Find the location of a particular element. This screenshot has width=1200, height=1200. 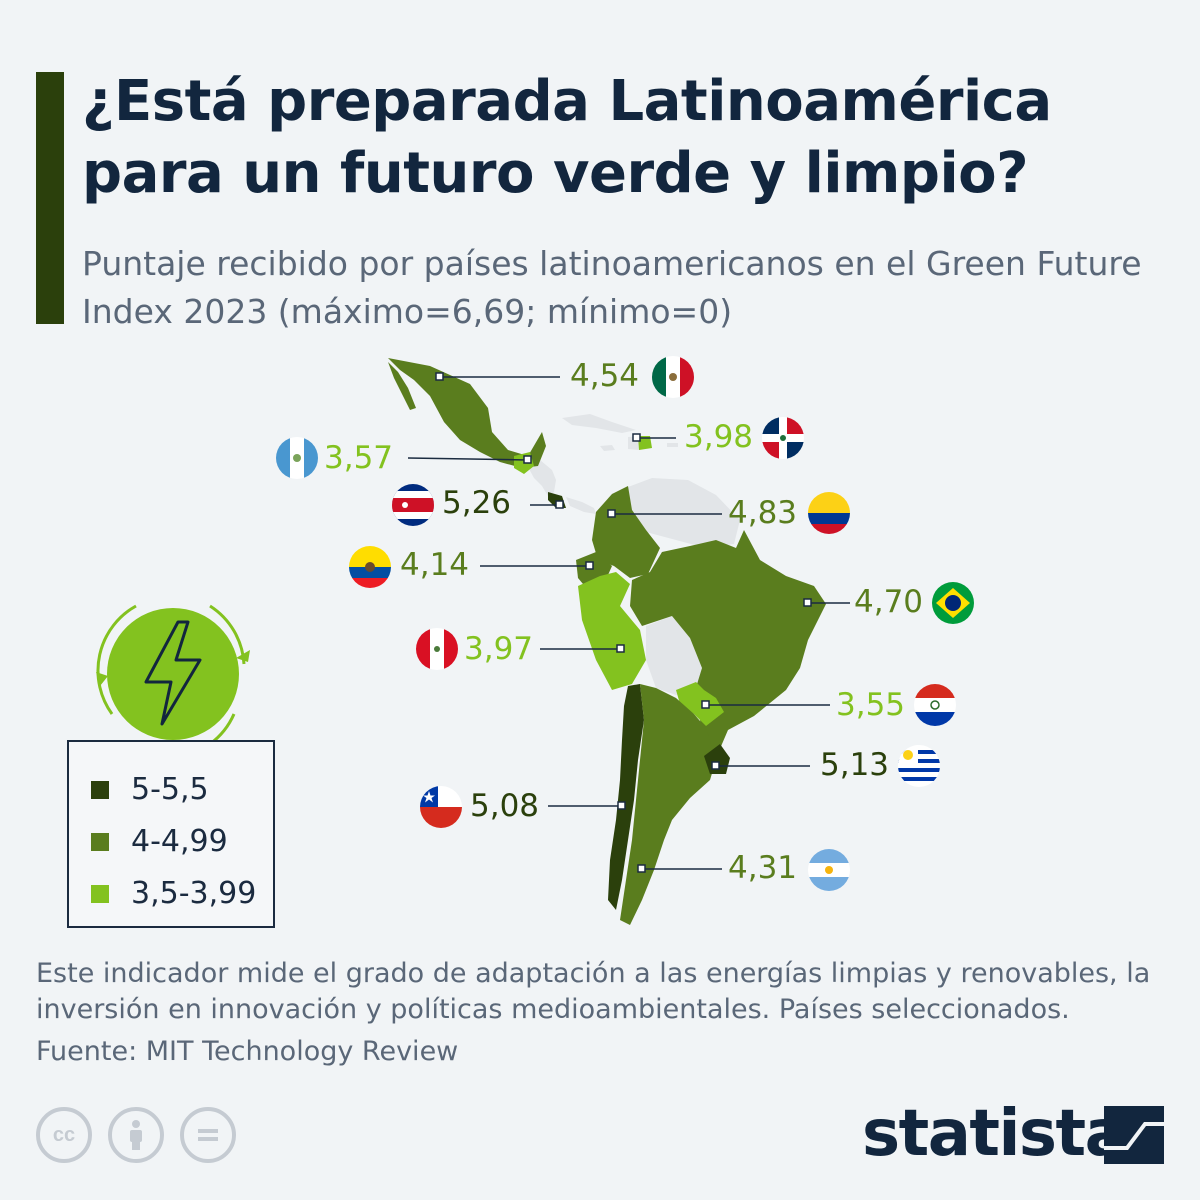

score-peru: 3,97 is located at coordinates (499, 649).